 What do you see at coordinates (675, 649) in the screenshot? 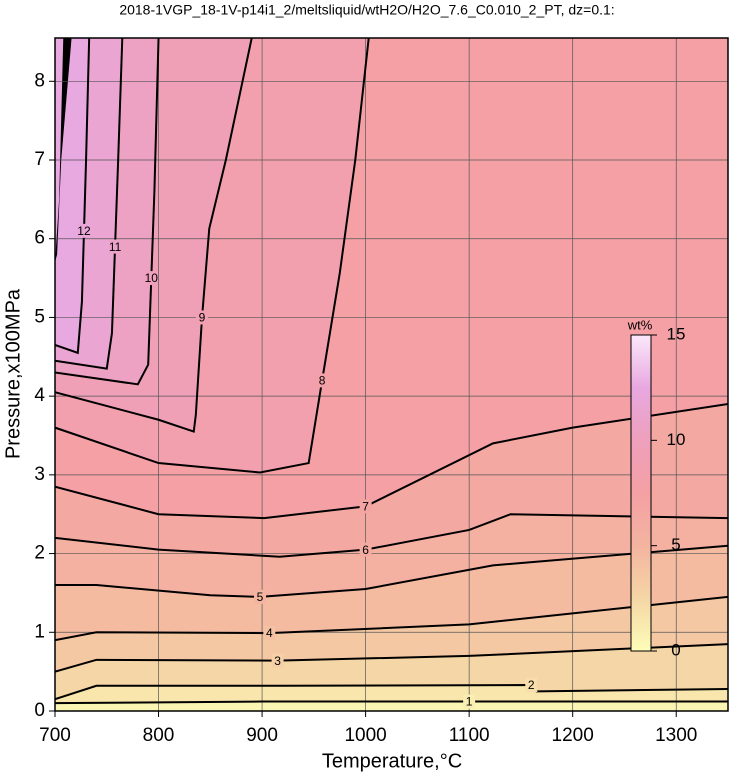
I see `colorbar-tick-label: 0` at bounding box center [675, 649].